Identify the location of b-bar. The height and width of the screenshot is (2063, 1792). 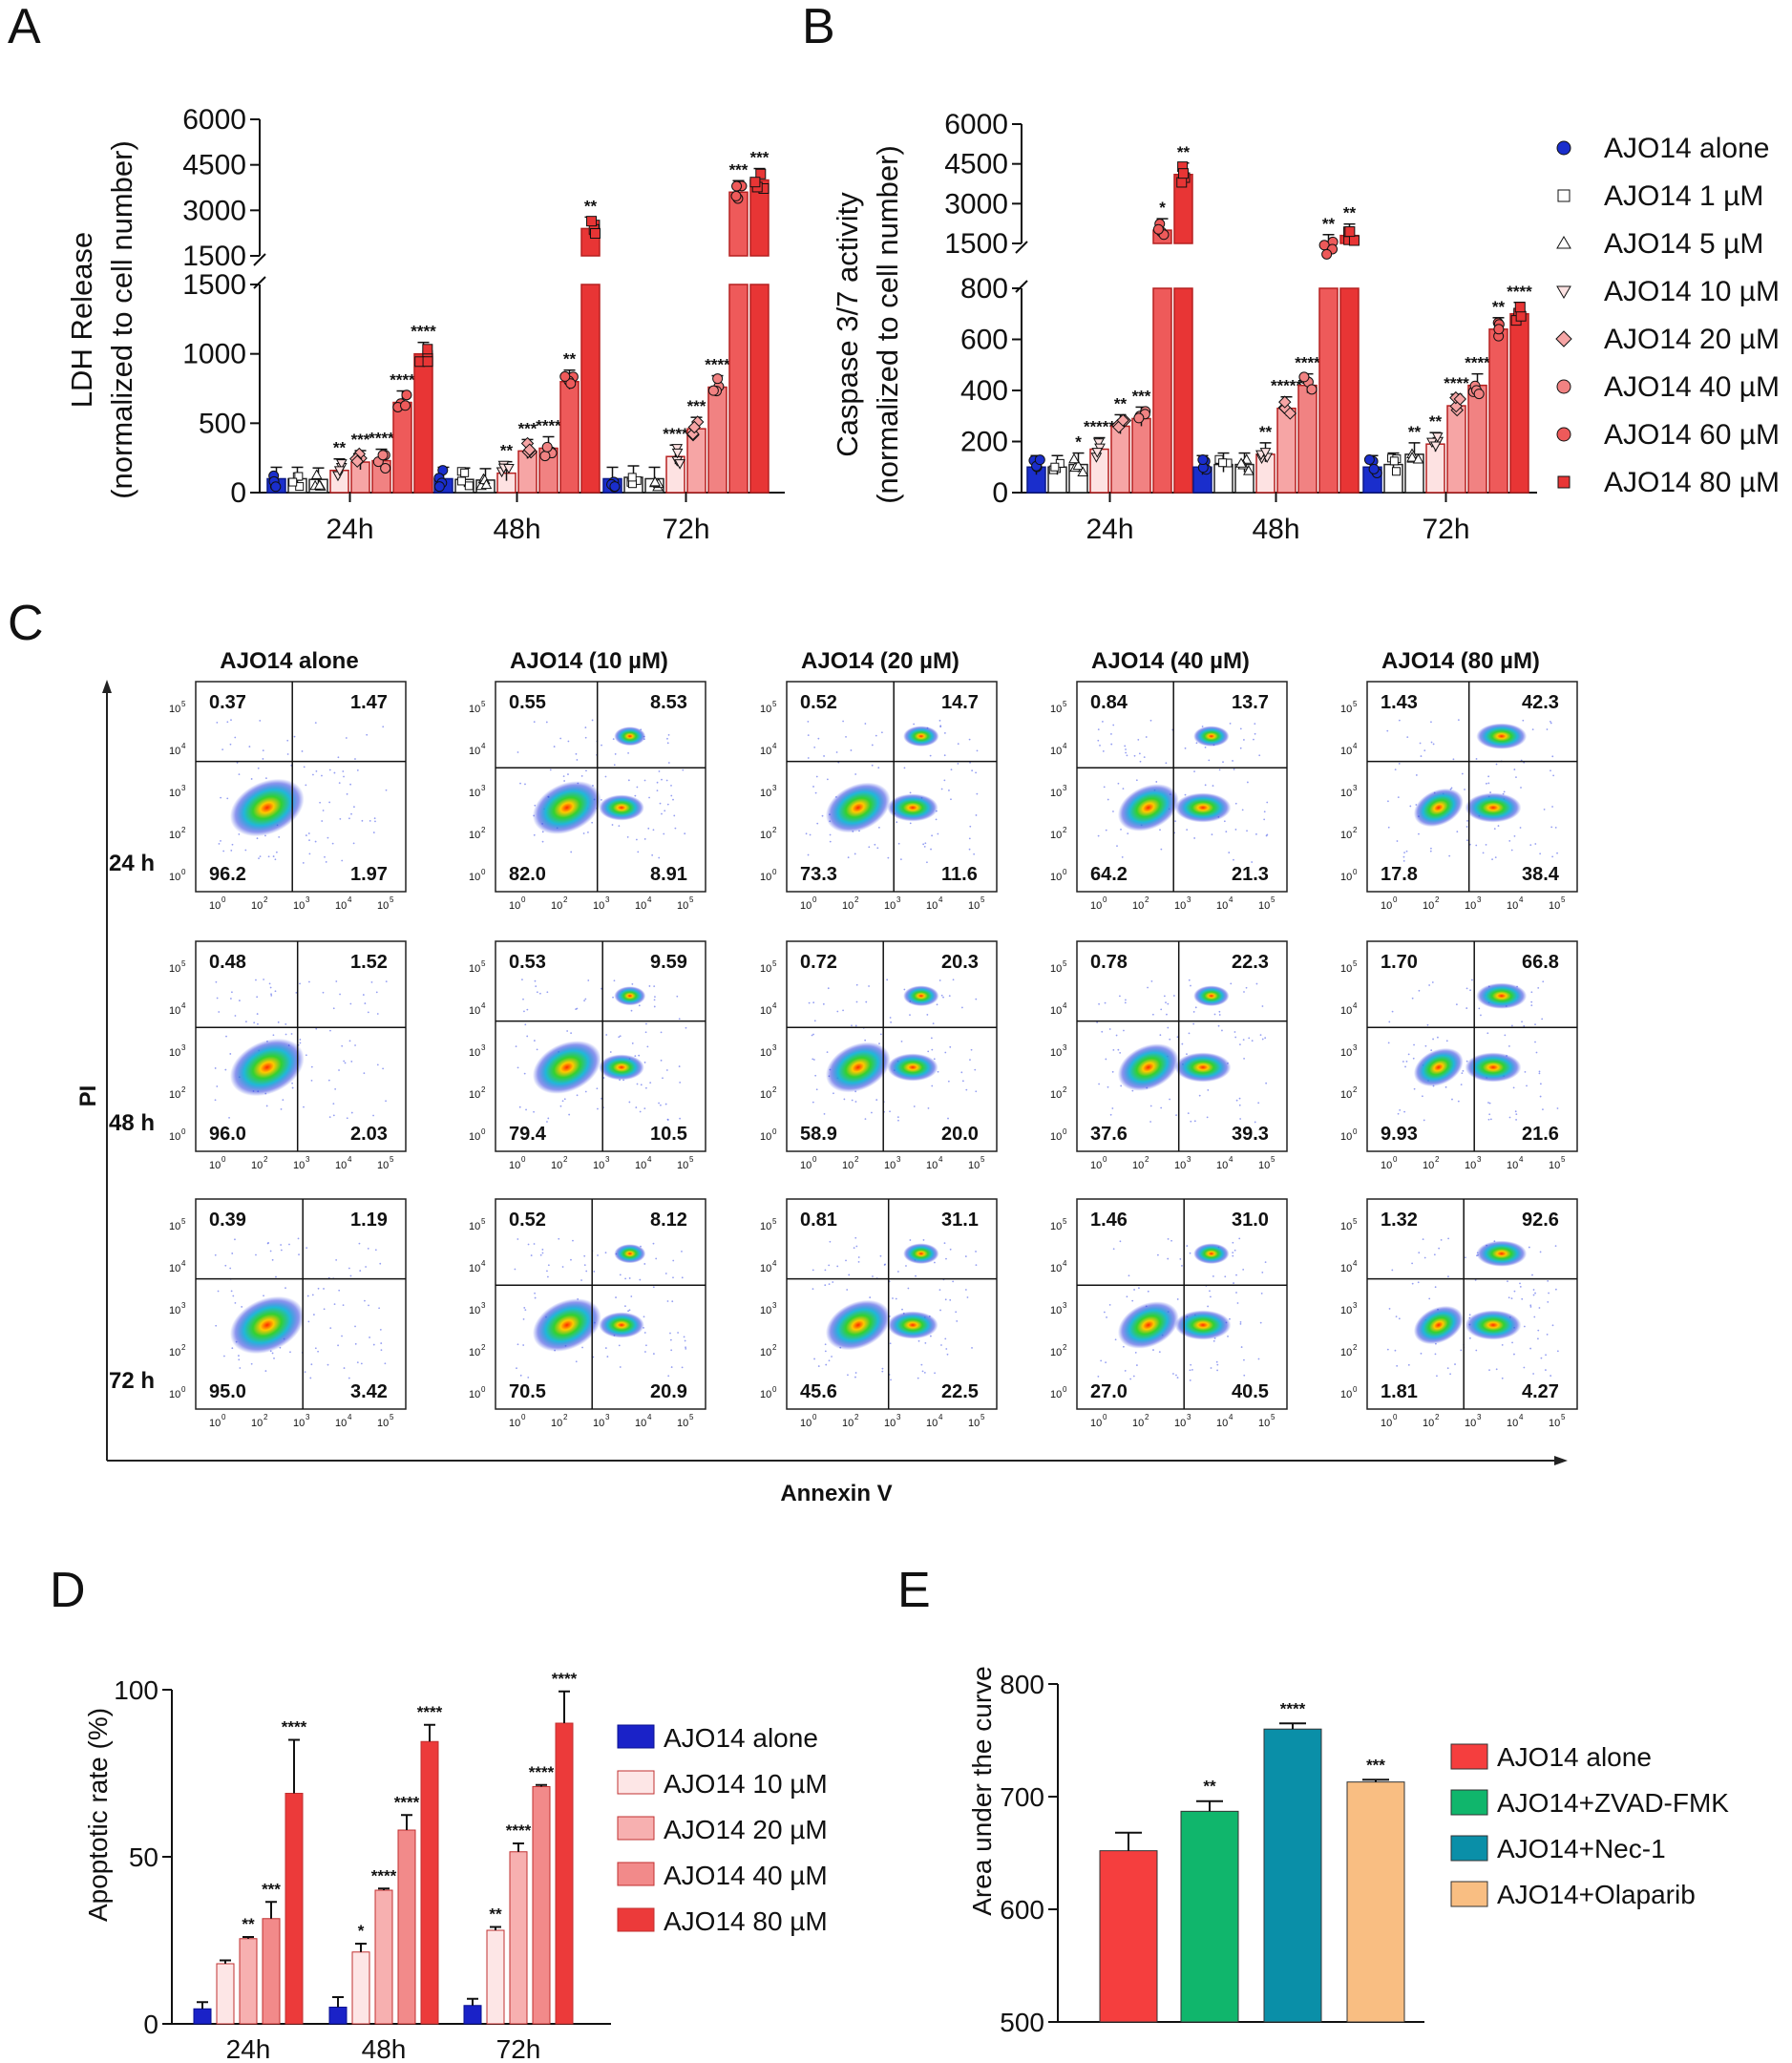
(1286, 450).